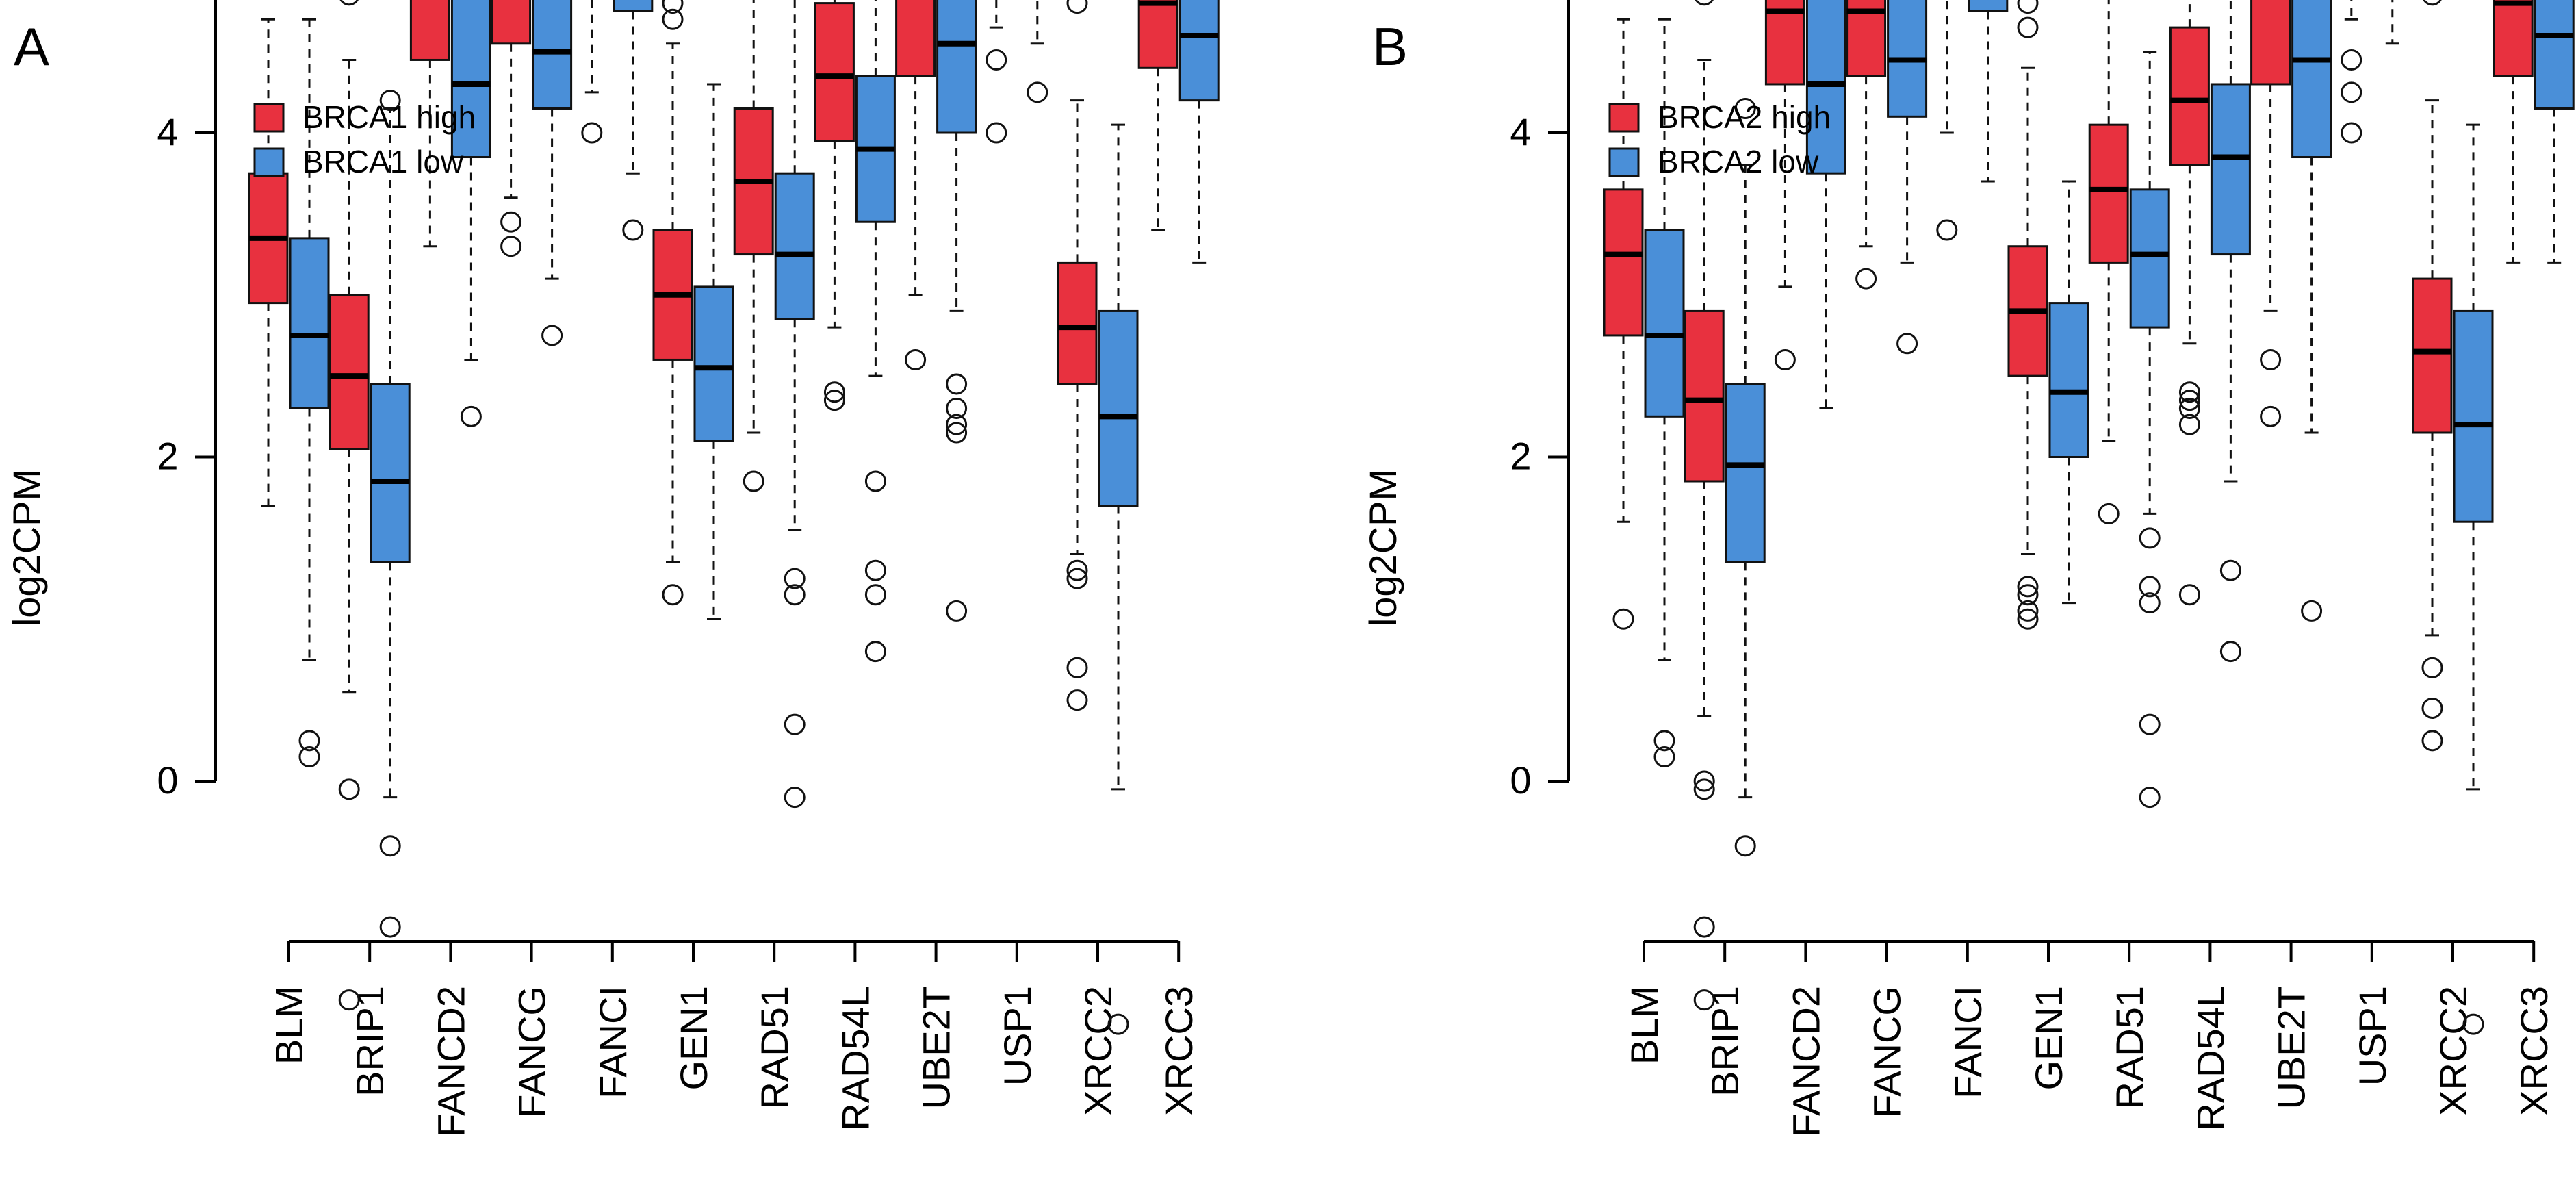 This screenshot has width=2576, height=1183. I want to click on box-low-rad51, so click(795, 246).